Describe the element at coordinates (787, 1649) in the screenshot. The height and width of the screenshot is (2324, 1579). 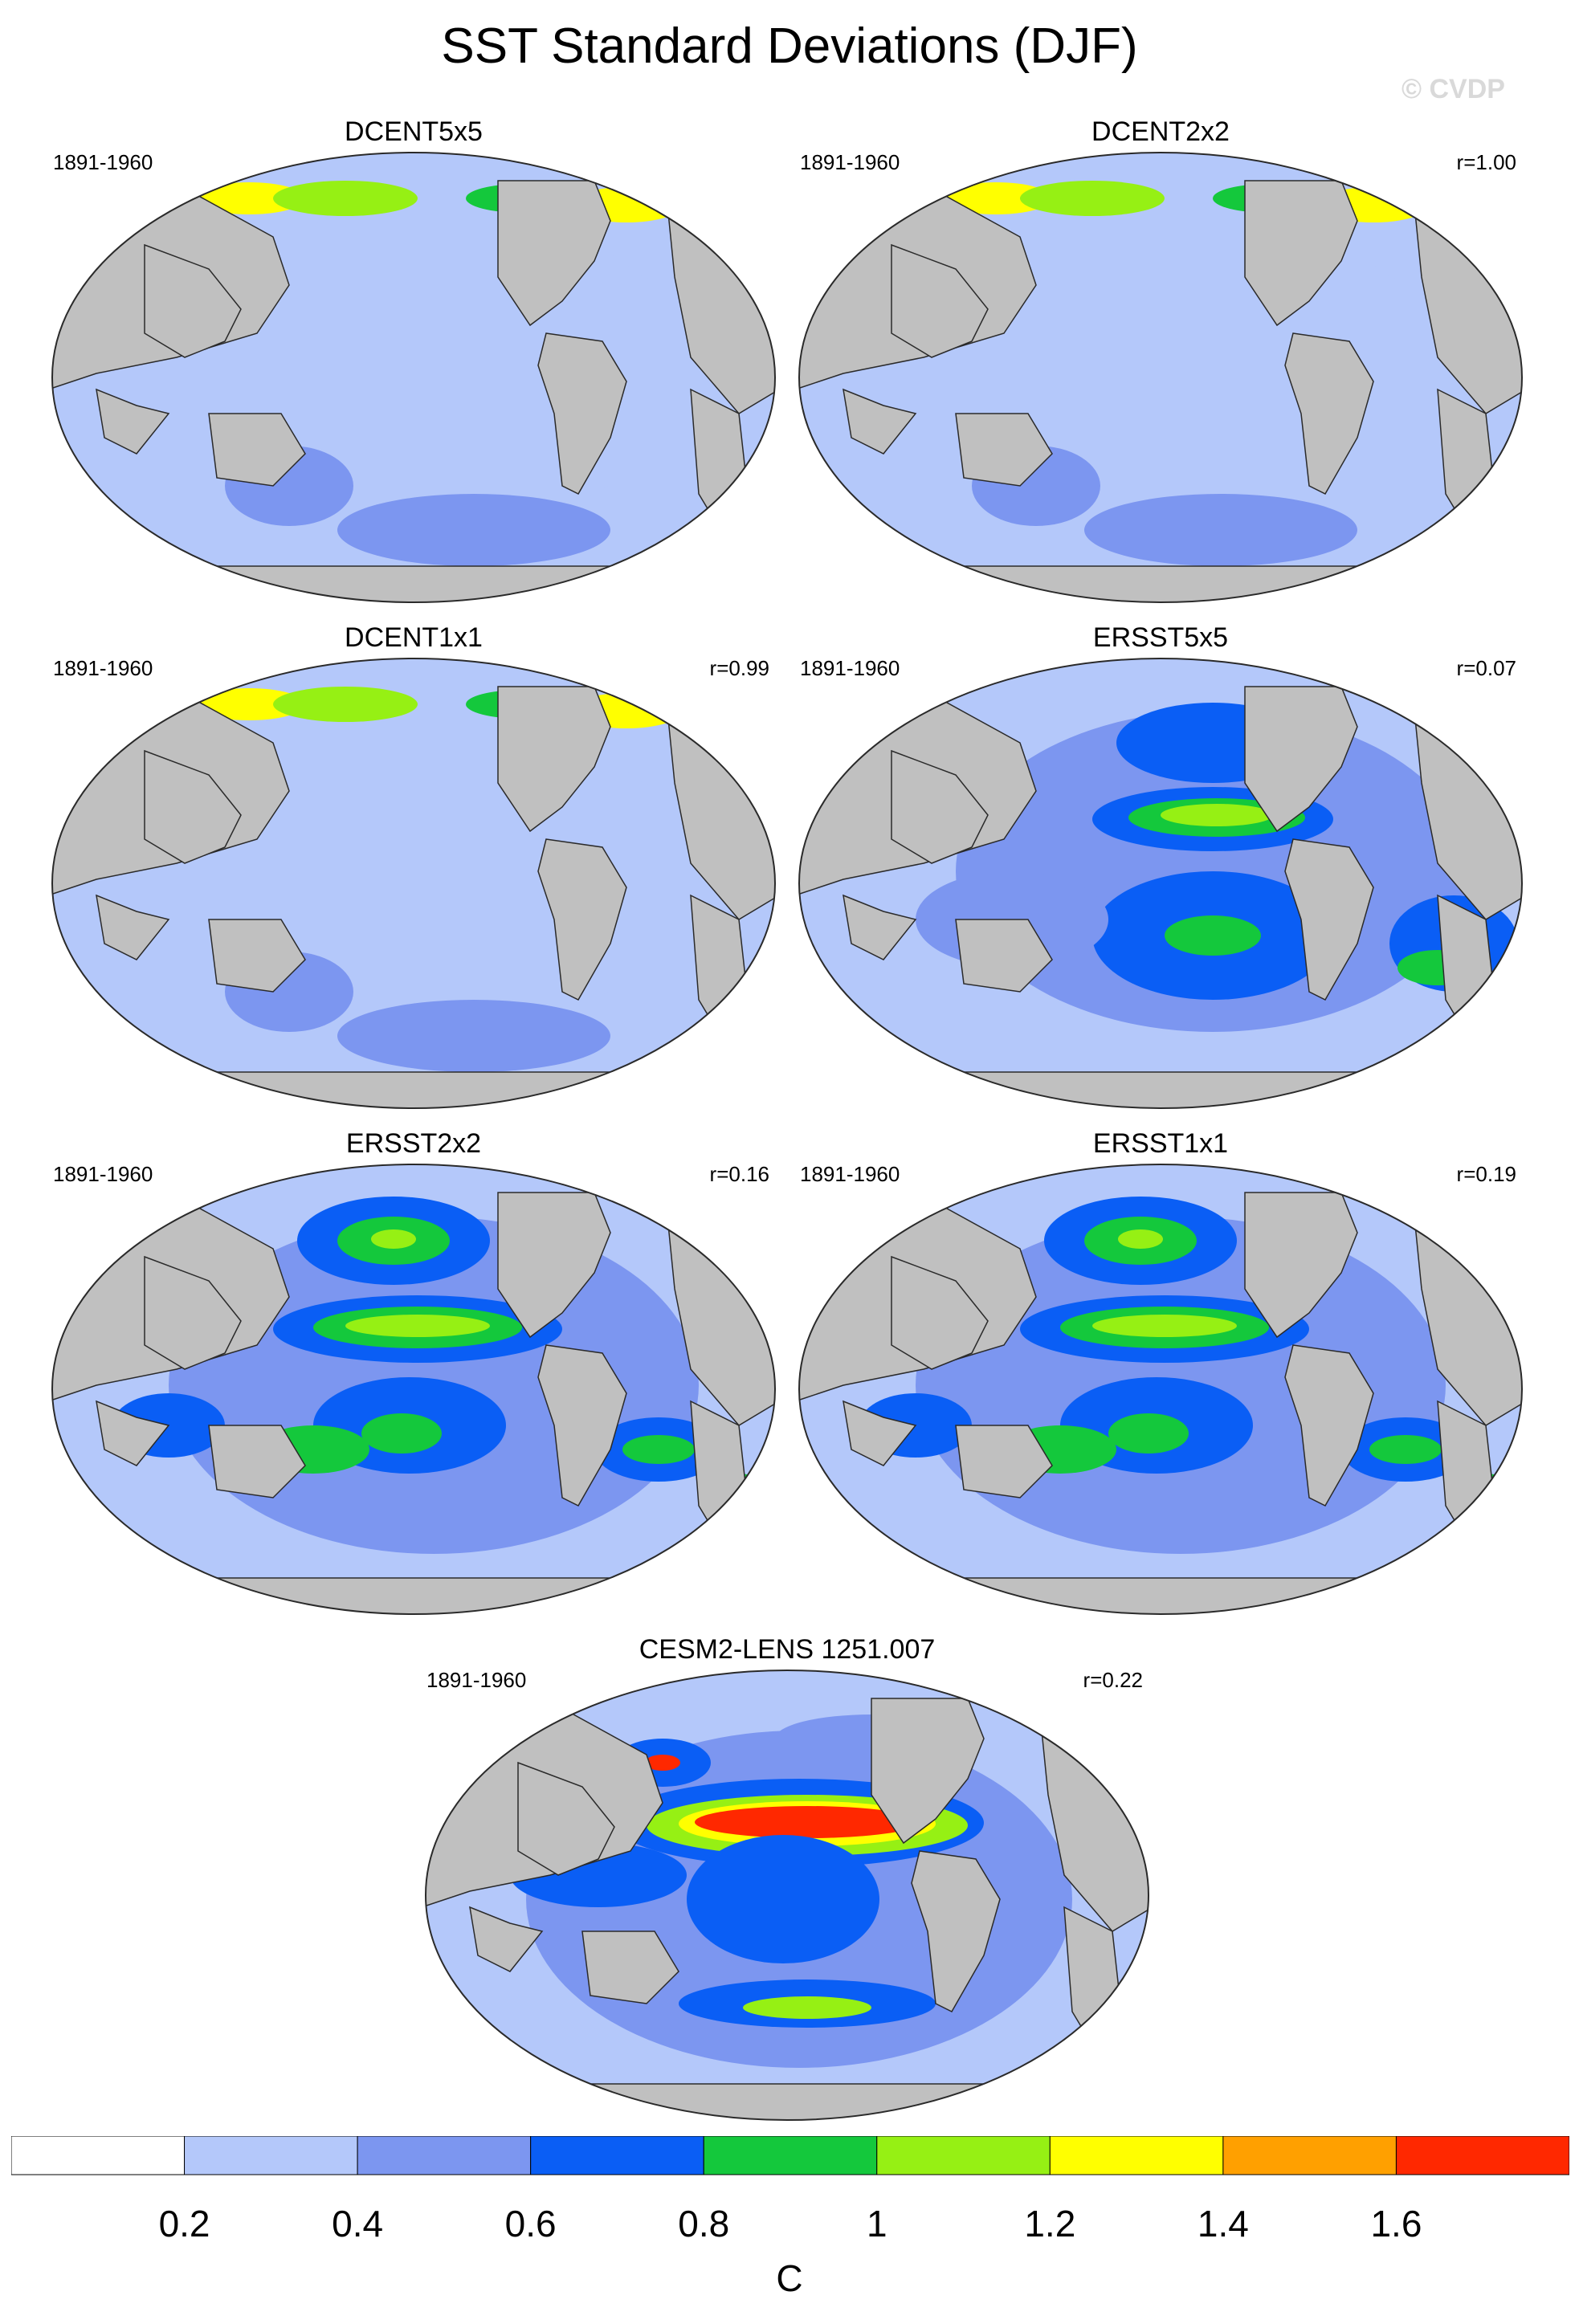
I see `panel-title: CESM2-LENS 1251.007` at that location.